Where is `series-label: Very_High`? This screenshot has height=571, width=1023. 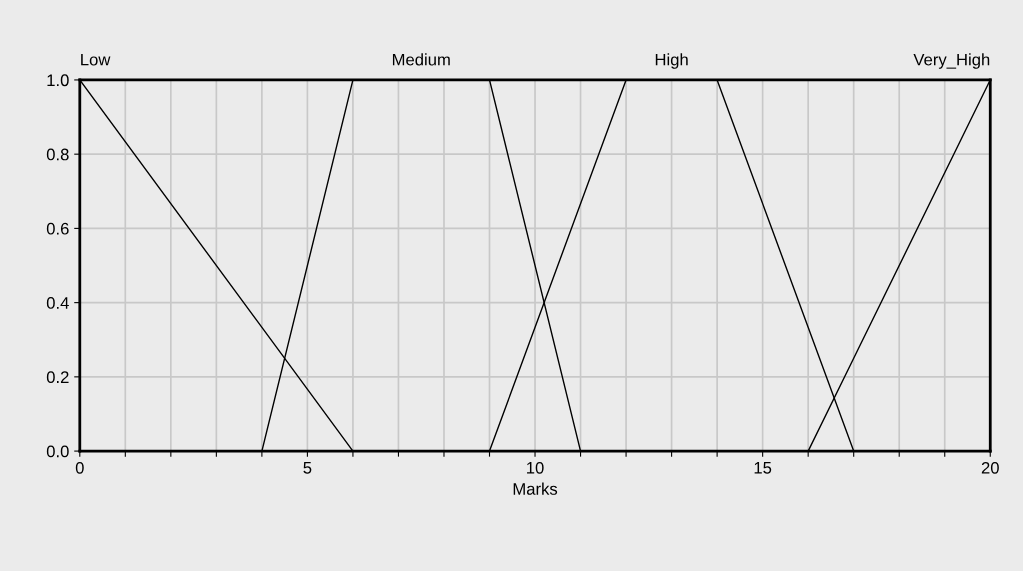 series-label: Very_High is located at coordinates (951, 61).